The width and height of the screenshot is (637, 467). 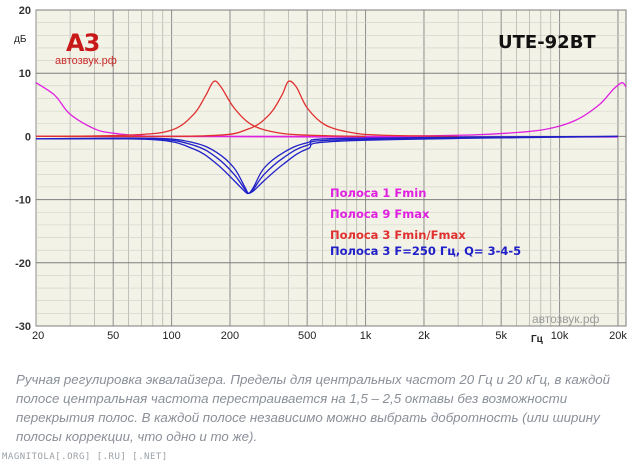 What do you see at coordinates (85, 457) in the screenshot?
I see `footer-text: MAGNITOLA[.ORG] [.RU] [.NET]` at bounding box center [85, 457].